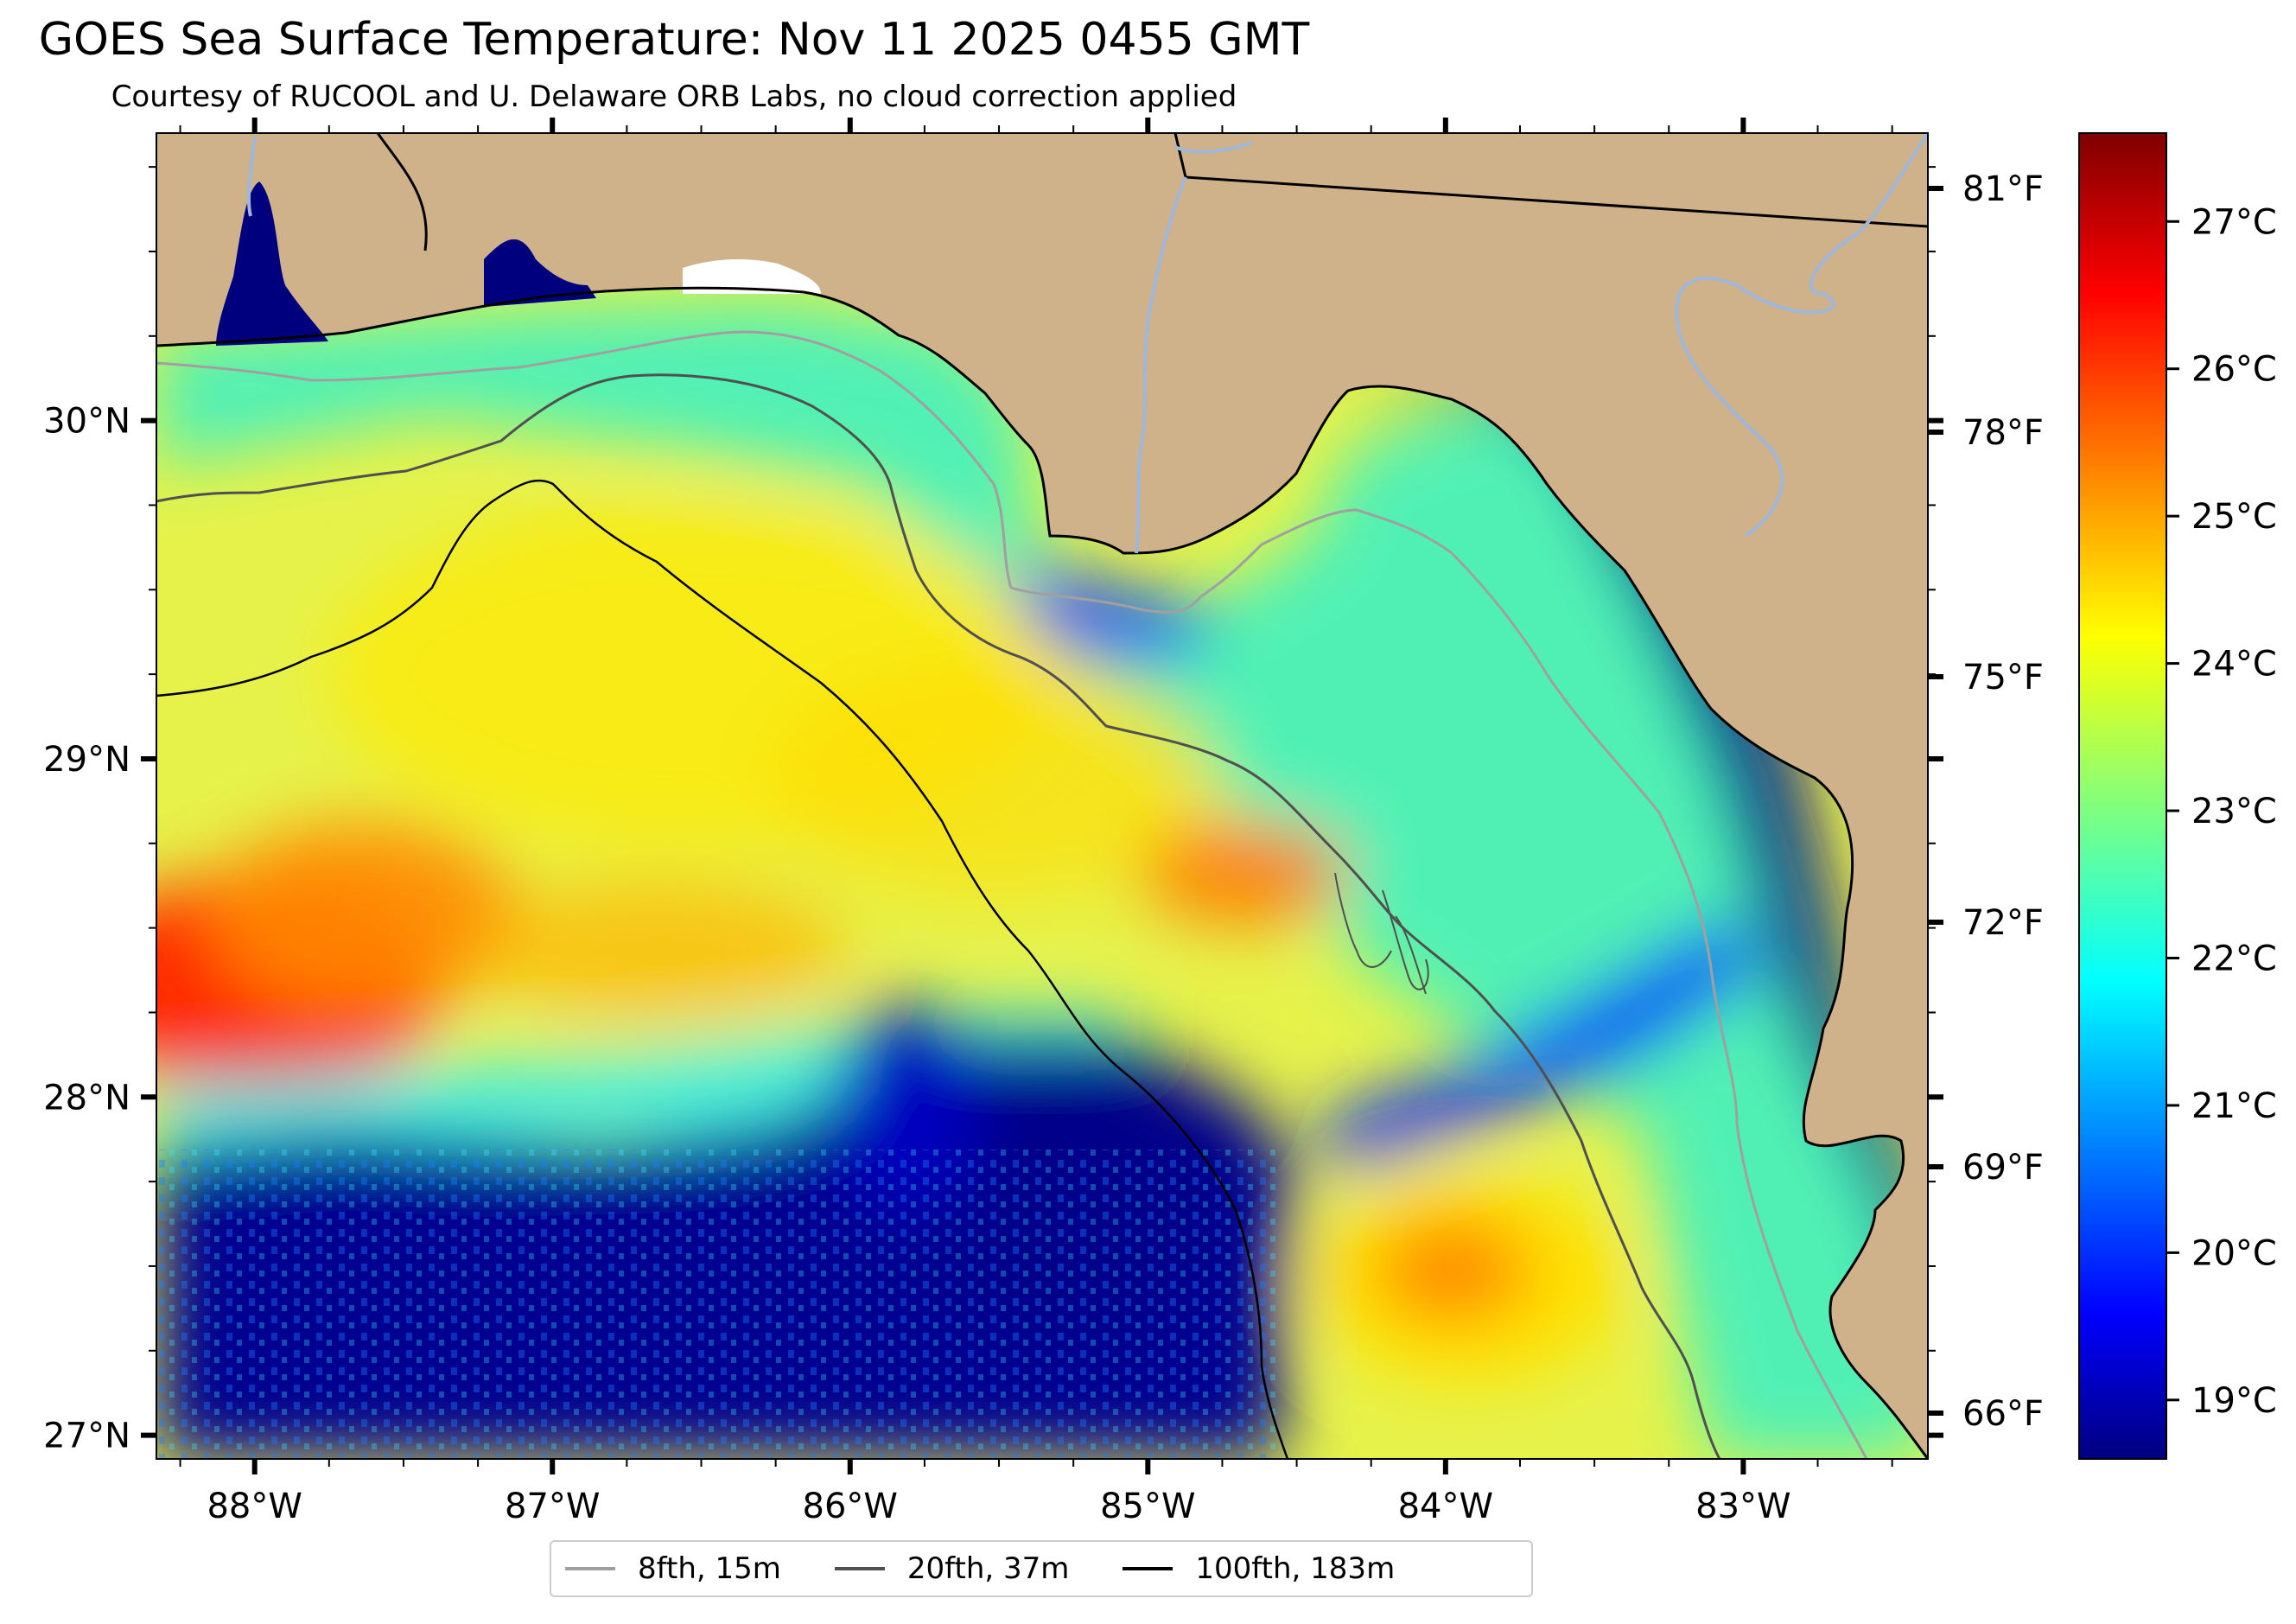  I want to click on reef-contours, so click(1381, 934).